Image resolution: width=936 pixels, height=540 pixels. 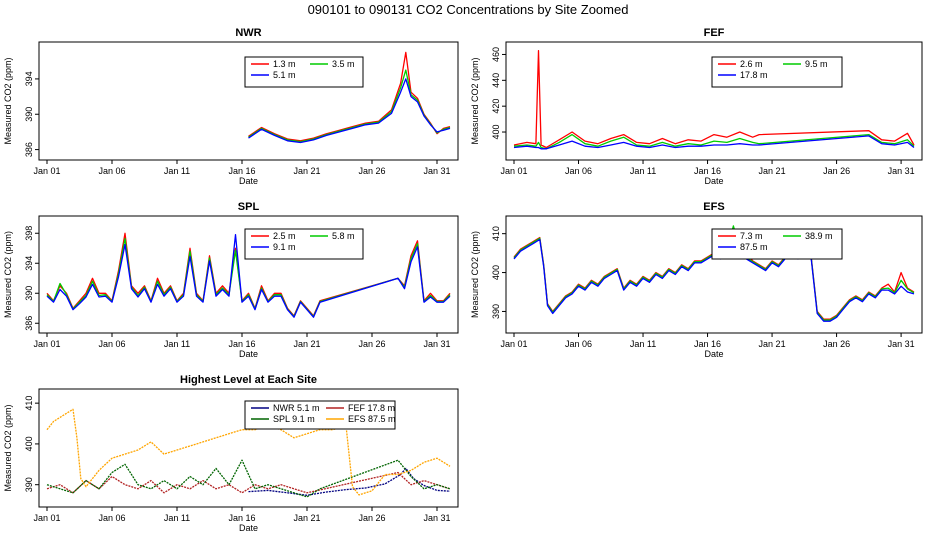 I want to click on legend-label: NWR 5.1 m, so click(x=296, y=408).